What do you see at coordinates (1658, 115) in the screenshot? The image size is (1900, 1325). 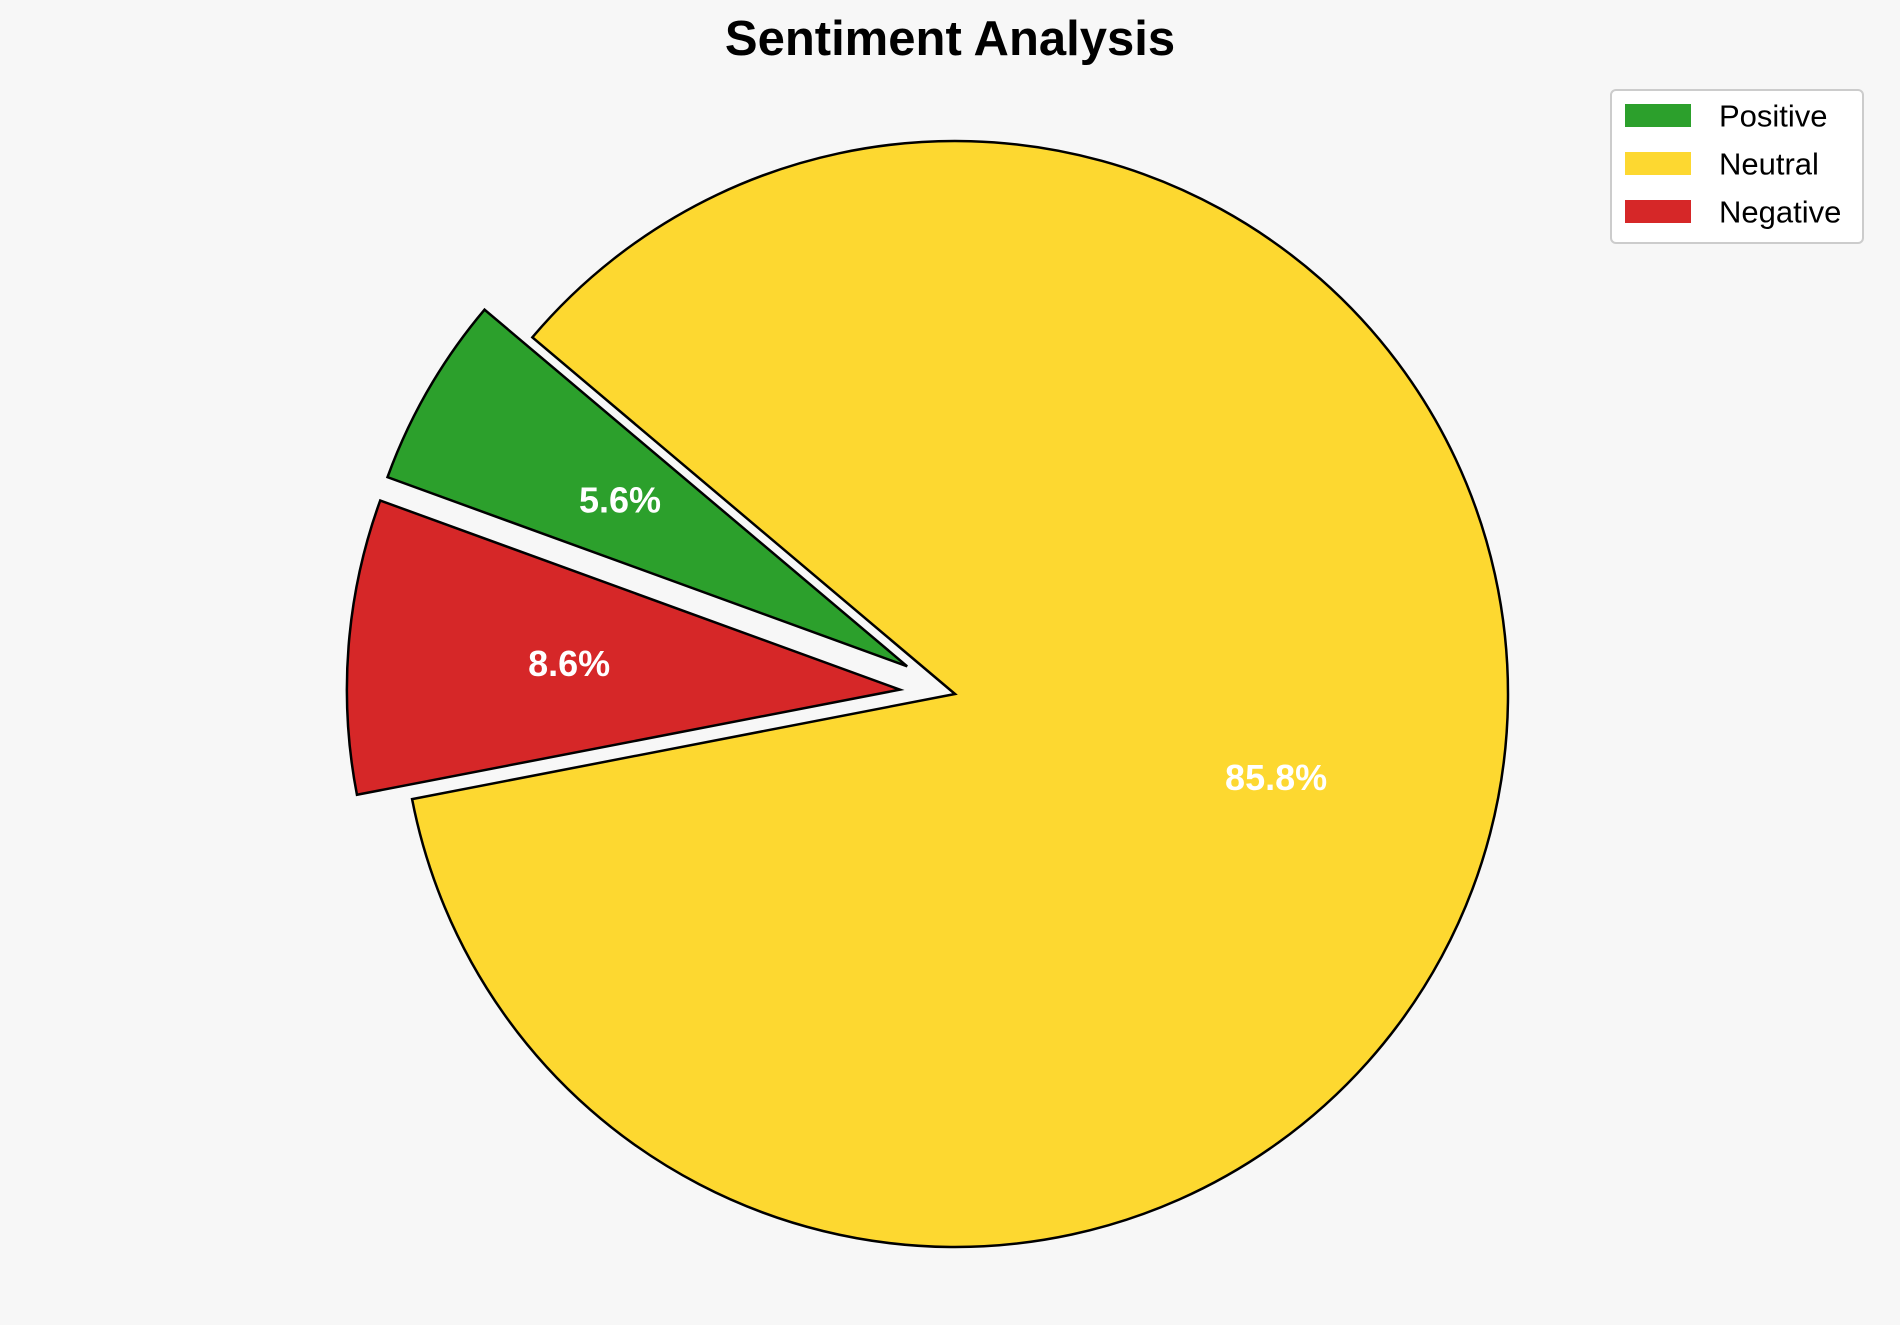 I see `legend-swatch-positive` at bounding box center [1658, 115].